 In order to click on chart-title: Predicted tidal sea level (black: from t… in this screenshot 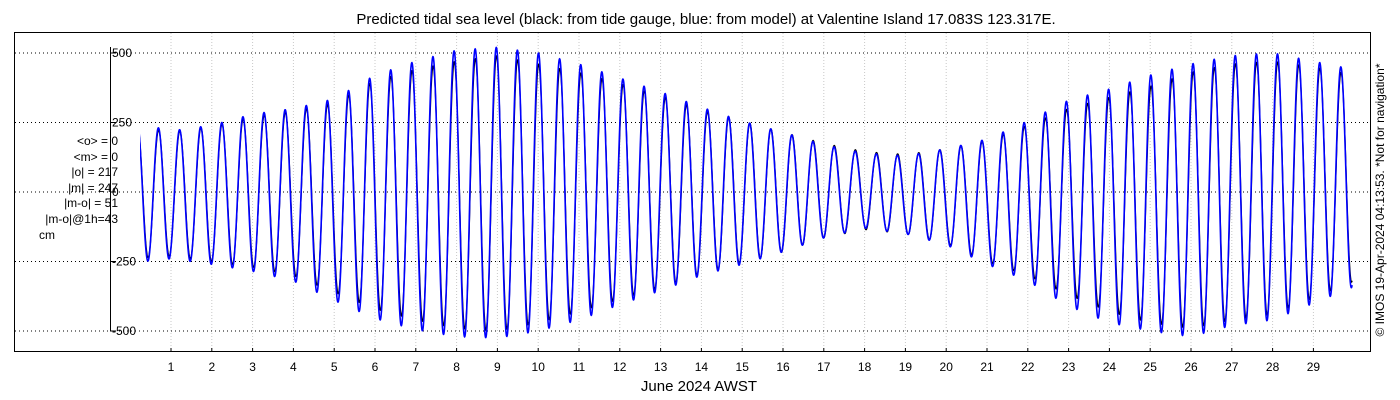, I will do `click(705, 19)`.